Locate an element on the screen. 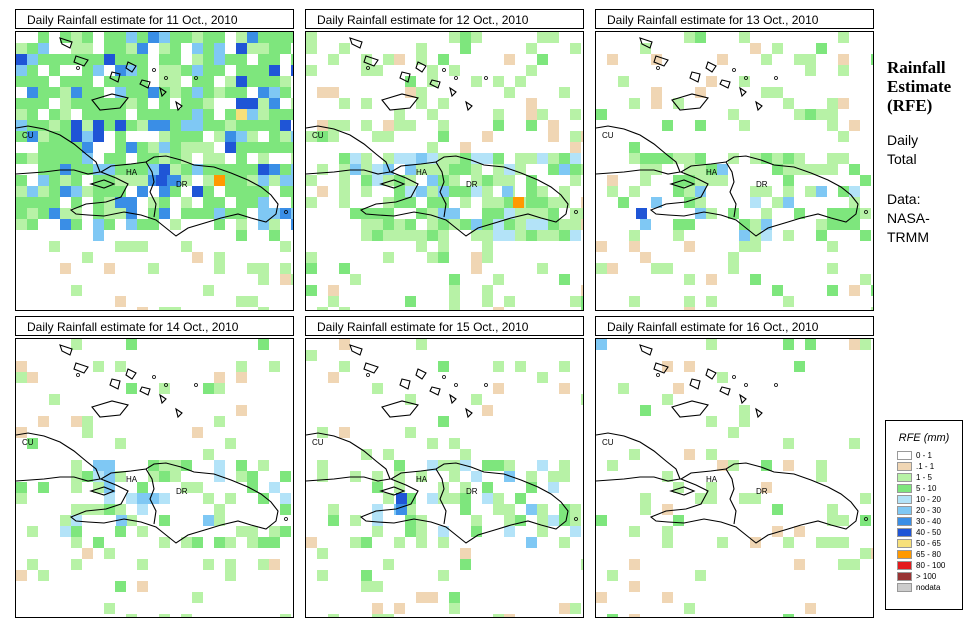 The image size is (971, 635). label-dominican-republic: DR is located at coordinates (472, 184).